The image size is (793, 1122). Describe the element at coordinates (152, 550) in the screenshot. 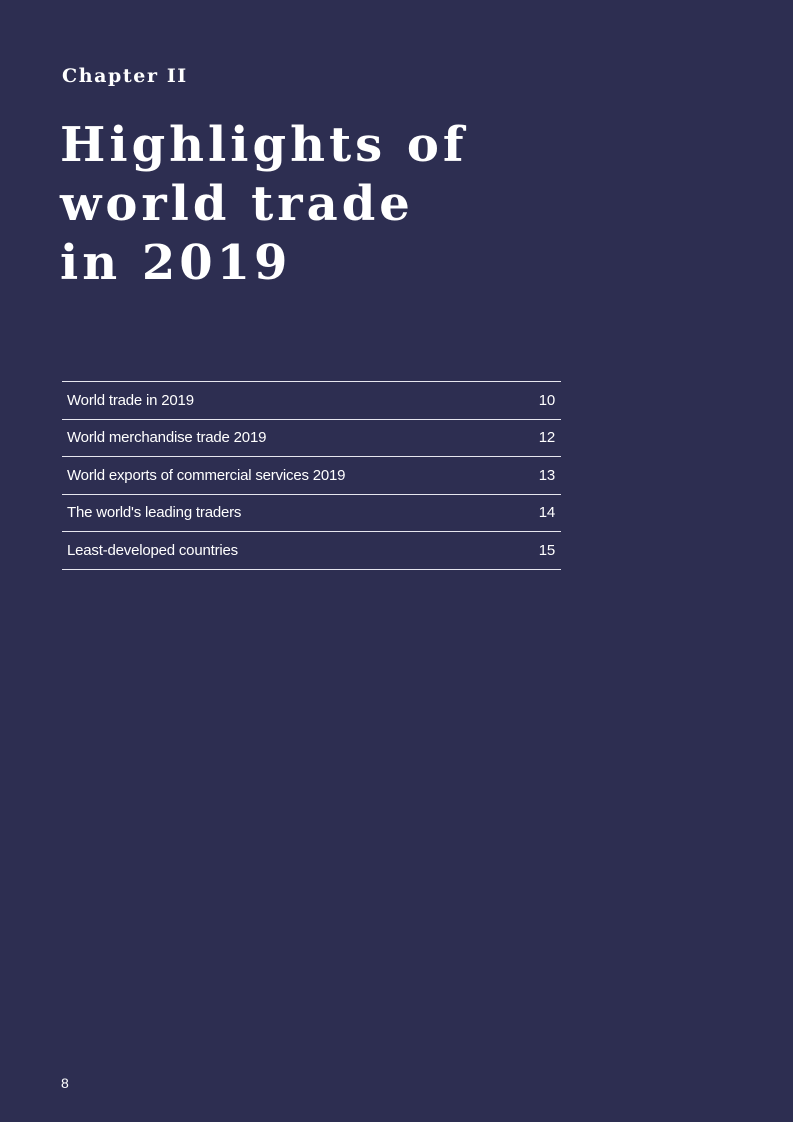

I see `toc-entry-title: Least-developed countries` at that location.